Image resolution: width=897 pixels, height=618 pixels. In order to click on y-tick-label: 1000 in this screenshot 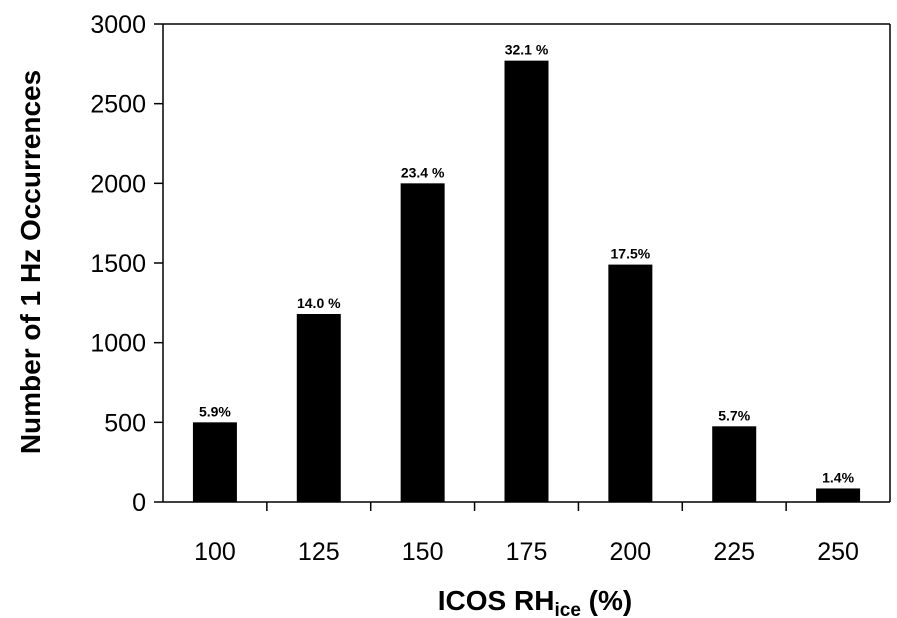, I will do `click(118, 344)`.